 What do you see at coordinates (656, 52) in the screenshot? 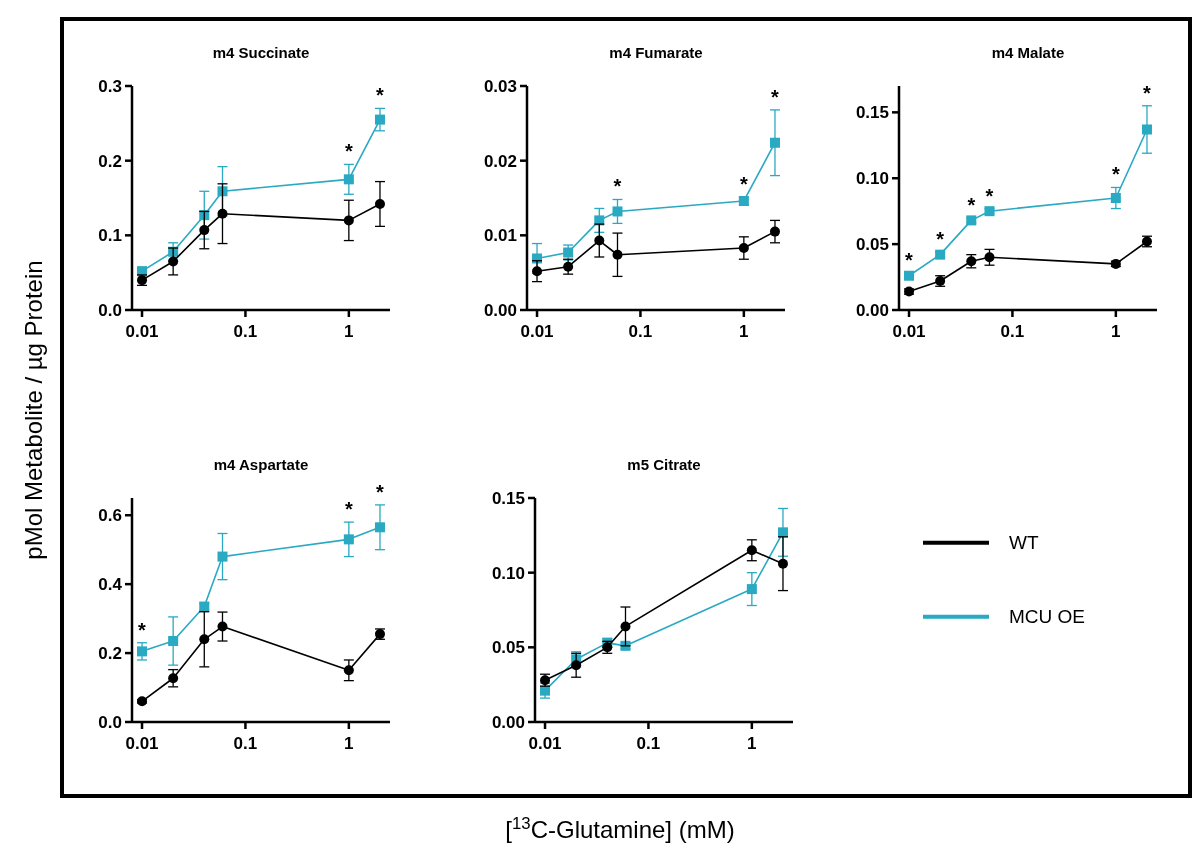
I see `chart-title: m4 Fumarate` at bounding box center [656, 52].